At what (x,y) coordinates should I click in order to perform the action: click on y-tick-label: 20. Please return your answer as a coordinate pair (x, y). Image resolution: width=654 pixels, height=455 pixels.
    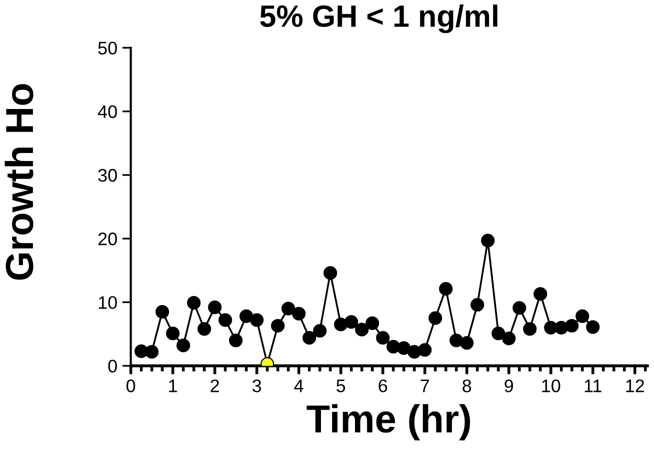
    Looking at the image, I should click on (107, 239).